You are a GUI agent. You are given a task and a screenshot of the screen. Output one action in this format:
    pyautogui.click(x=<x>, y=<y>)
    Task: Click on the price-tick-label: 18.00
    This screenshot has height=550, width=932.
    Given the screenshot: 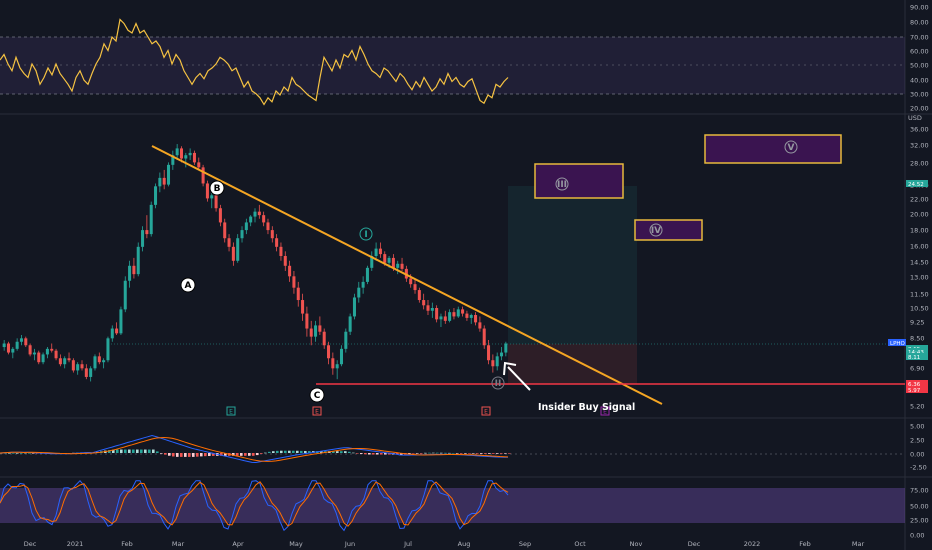 What is the action you would take?
    pyautogui.click(x=919, y=231)
    